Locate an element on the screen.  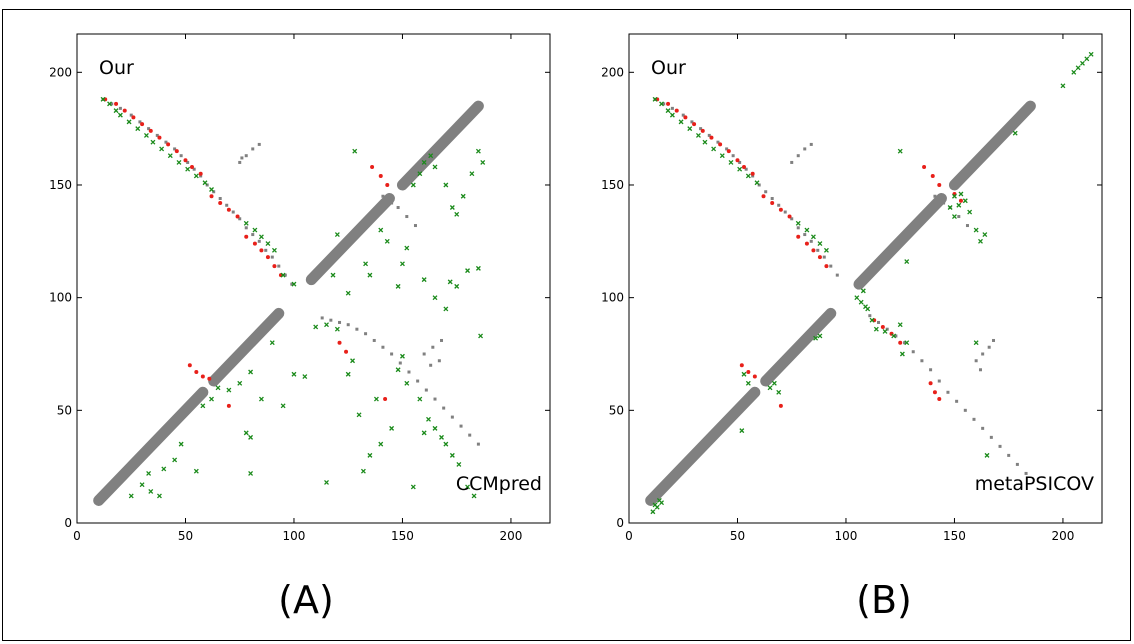
y-tick-label: 50 is located at coordinates (64, 410).